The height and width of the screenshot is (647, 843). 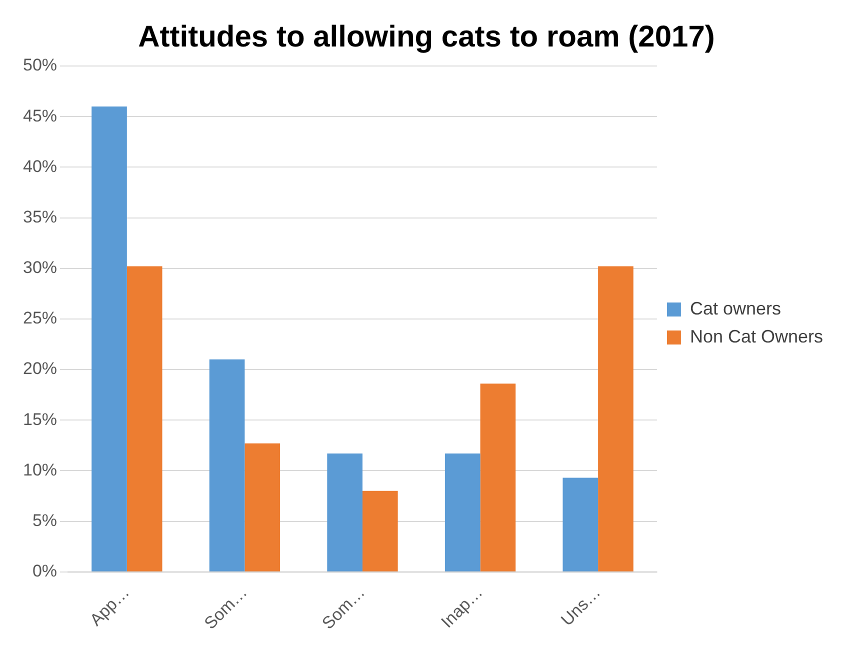 I want to click on y-tick-label: 20%, so click(x=40, y=368).